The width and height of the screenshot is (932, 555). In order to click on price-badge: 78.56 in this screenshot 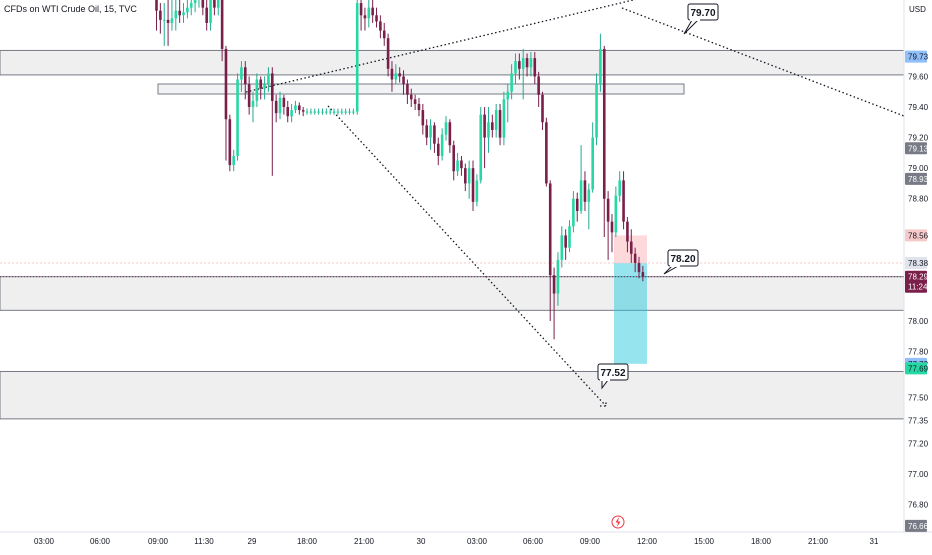, I will do `click(917, 235)`.